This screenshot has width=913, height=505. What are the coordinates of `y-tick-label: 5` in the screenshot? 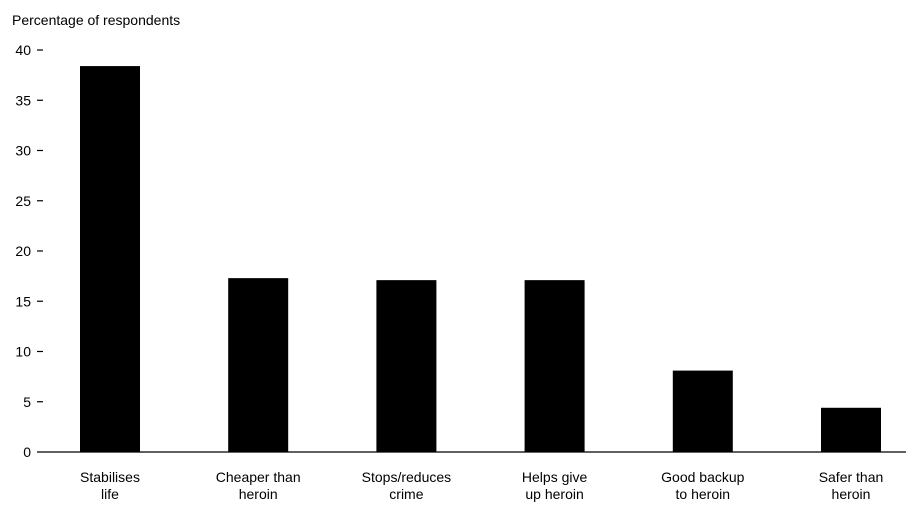 It's located at (27, 402).